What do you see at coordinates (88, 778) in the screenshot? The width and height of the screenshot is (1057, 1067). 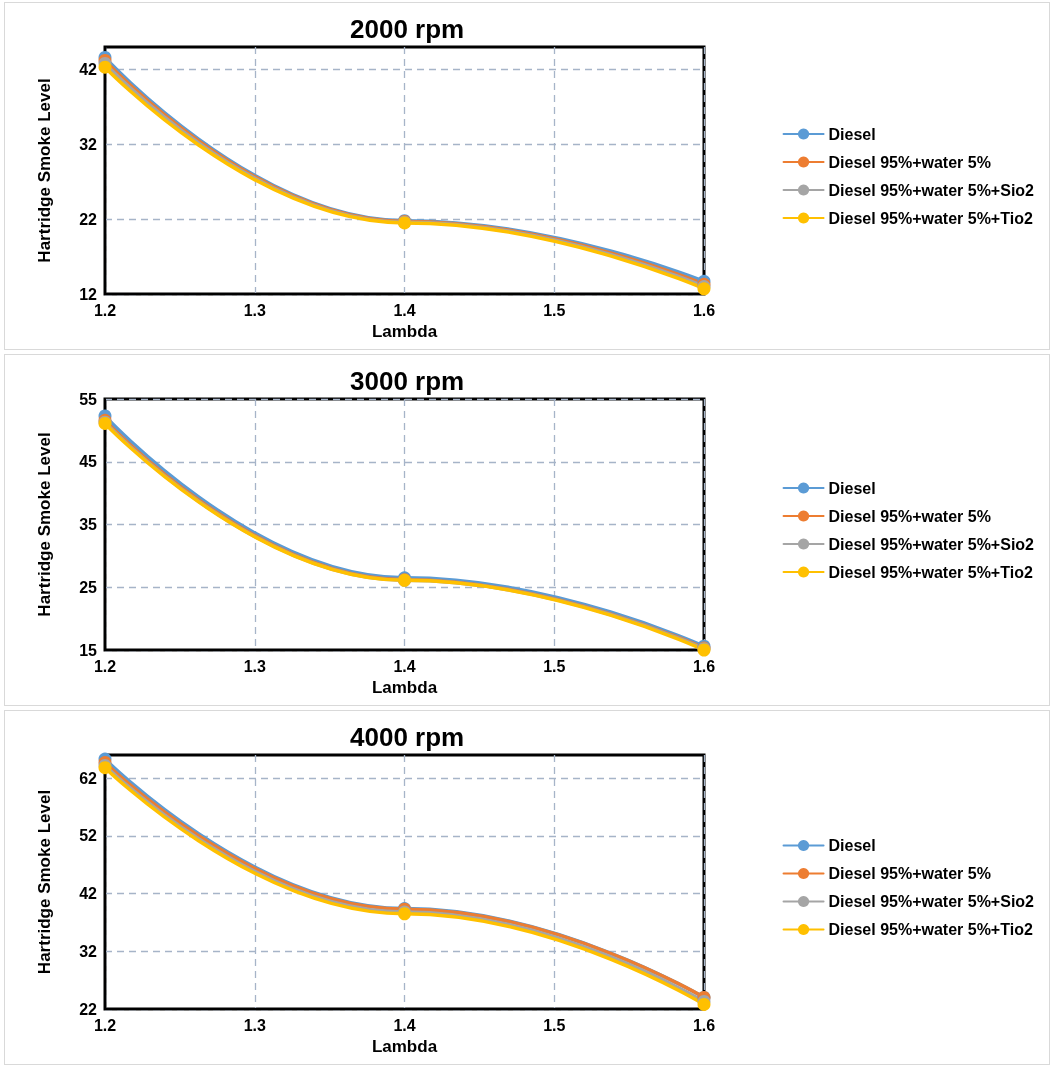 I see `y-tick-label: 62` at bounding box center [88, 778].